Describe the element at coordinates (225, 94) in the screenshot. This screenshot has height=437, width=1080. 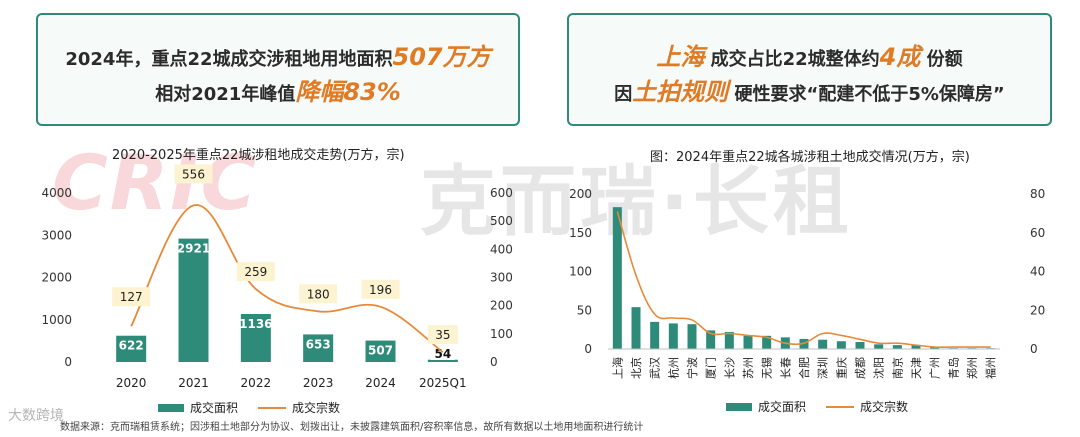
I see `summary-text: 相对2021年峰值` at that location.